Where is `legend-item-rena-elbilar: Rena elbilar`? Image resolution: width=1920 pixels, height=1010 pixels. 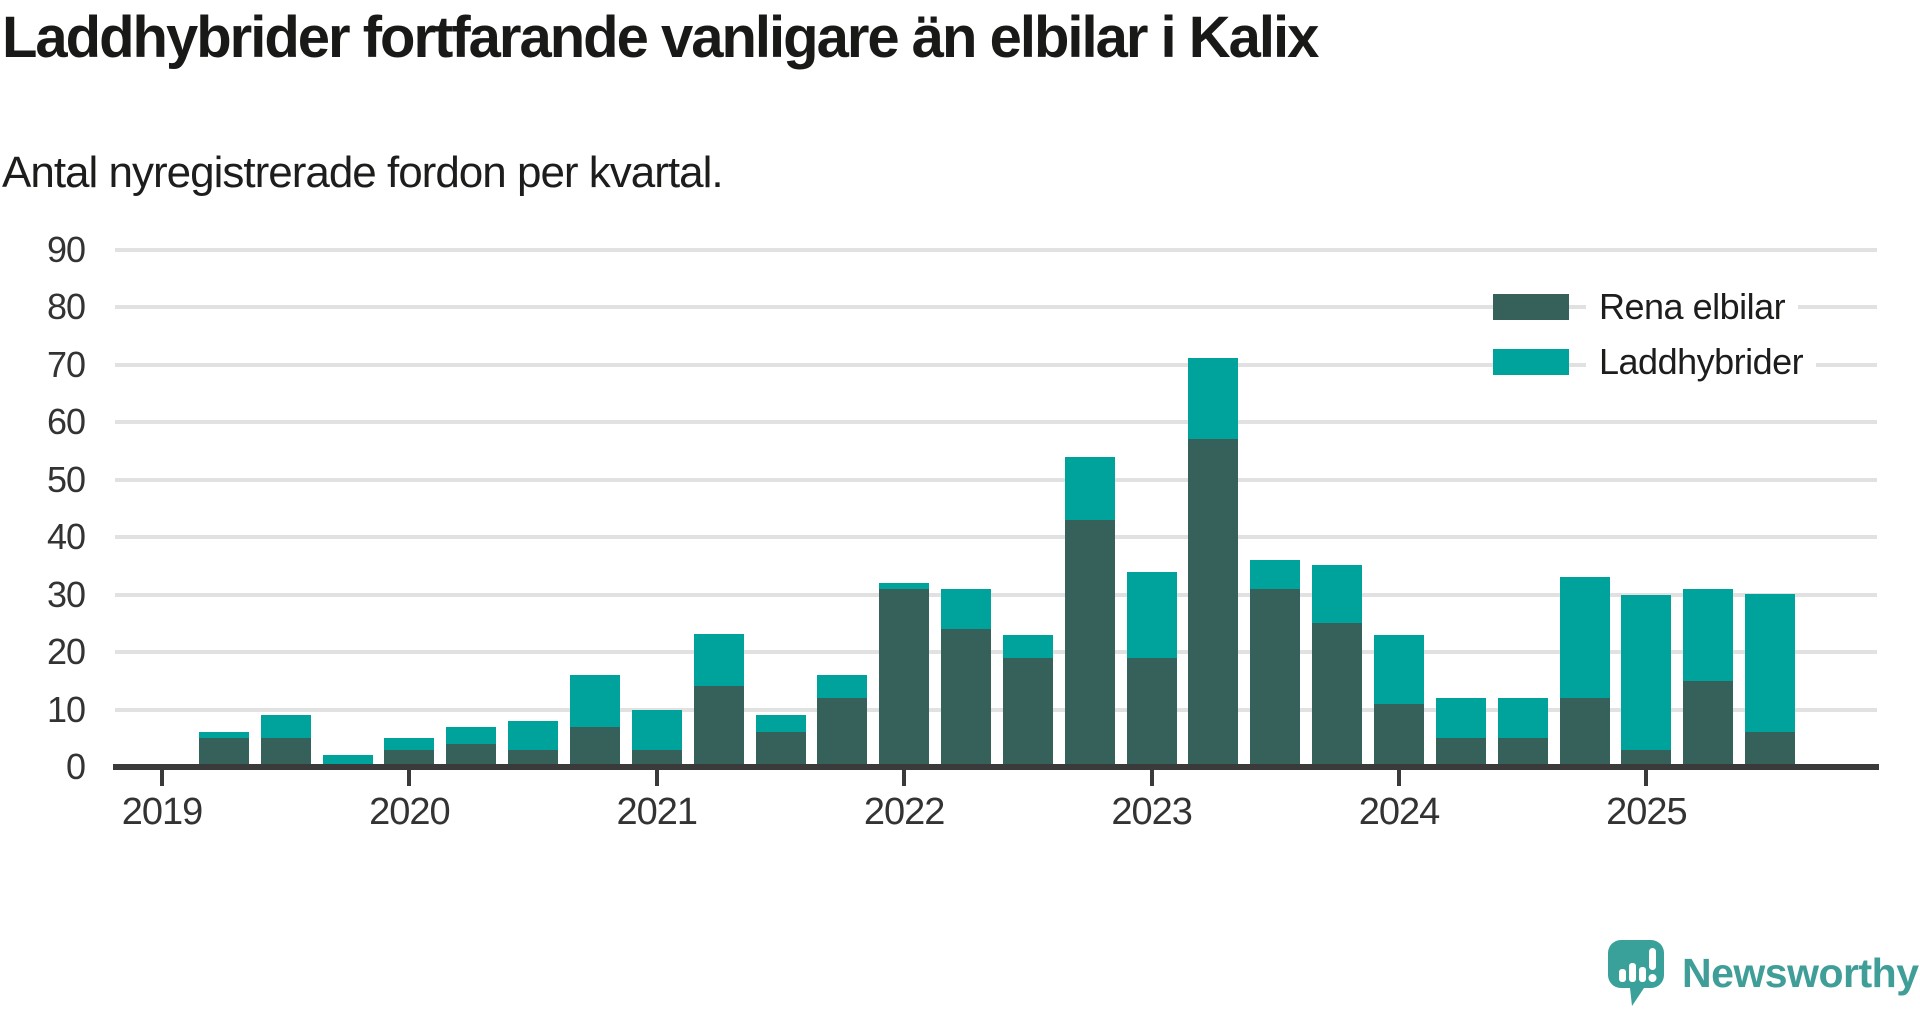 legend-item-rena-elbilar: Rena elbilar is located at coordinates (1654, 307).